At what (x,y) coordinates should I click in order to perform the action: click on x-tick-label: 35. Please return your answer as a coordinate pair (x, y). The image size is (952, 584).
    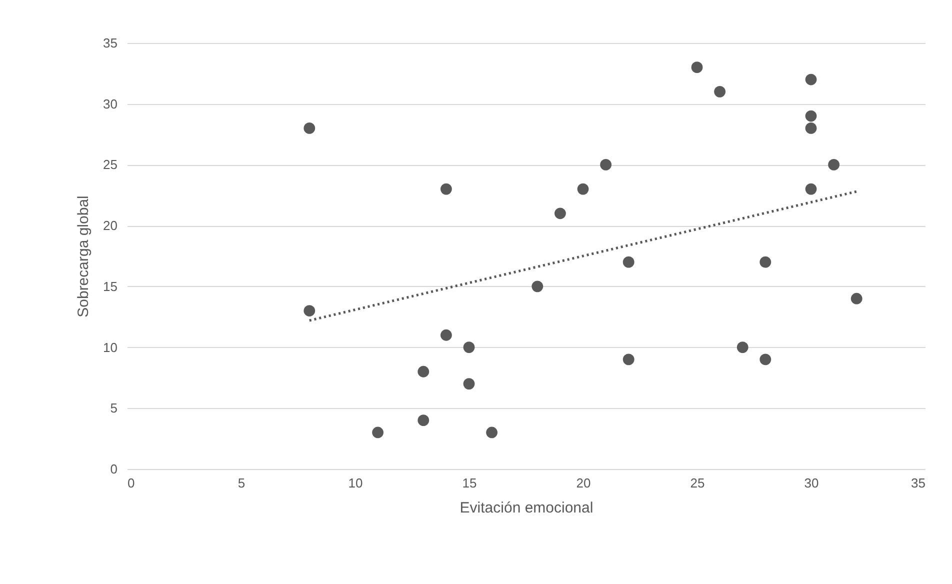
    Looking at the image, I should click on (918, 483).